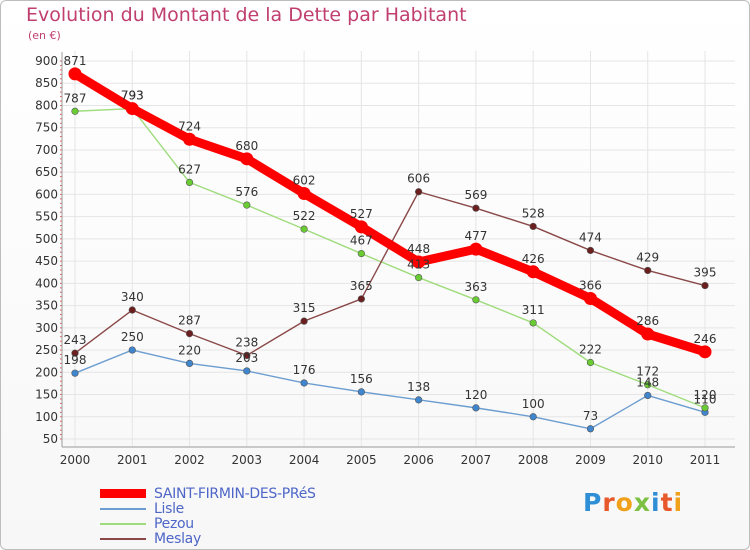 This screenshot has height=550, width=750. I want to click on x-tick-label: 2008, so click(533, 460).